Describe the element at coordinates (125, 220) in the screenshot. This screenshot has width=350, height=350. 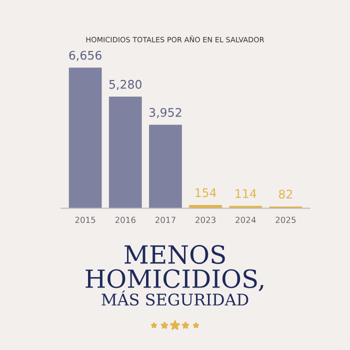
I see `x-tick-label: 2016` at that location.